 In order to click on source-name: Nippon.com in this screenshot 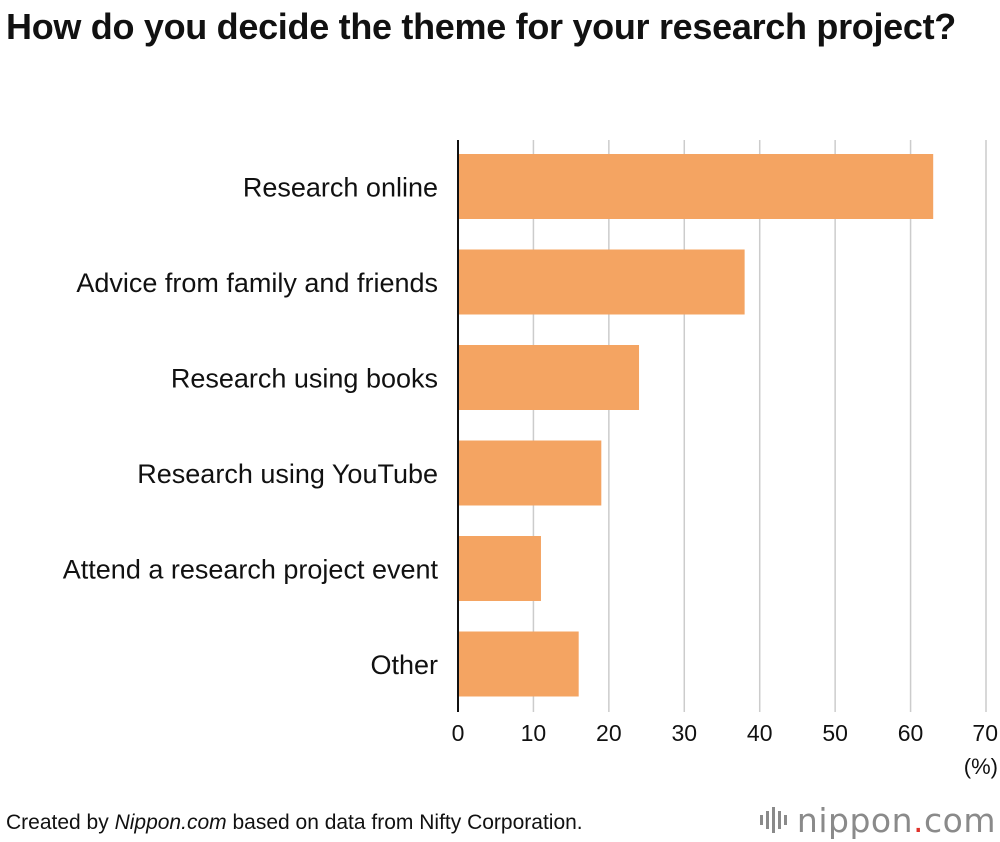, I will do `click(170, 822)`.